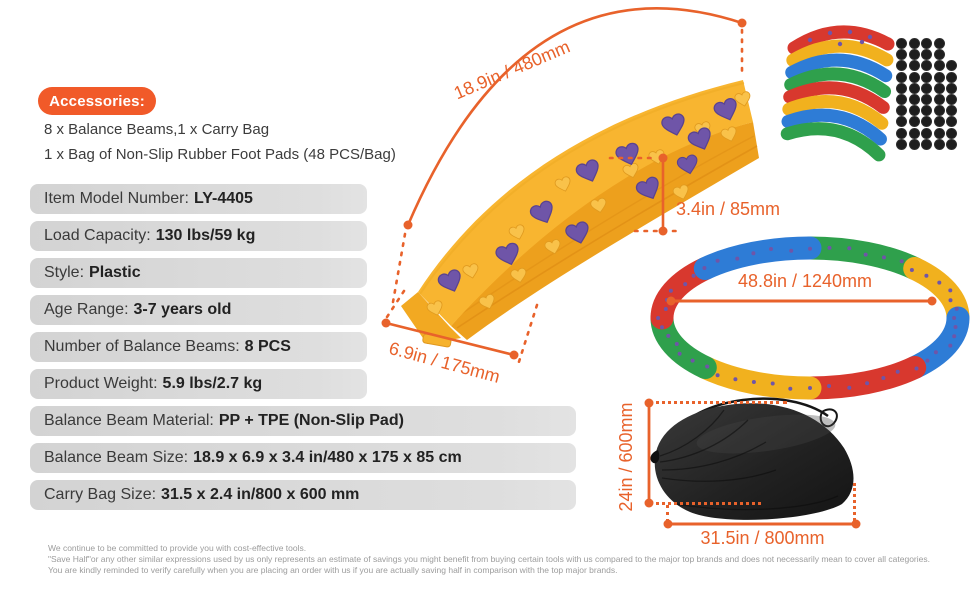 Image resolution: width=970 pixels, height=600 pixels. Describe the element at coordinates (762, 538) in the screenshot. I see `bag-width-label: 31.5in / 800mm` at that location.